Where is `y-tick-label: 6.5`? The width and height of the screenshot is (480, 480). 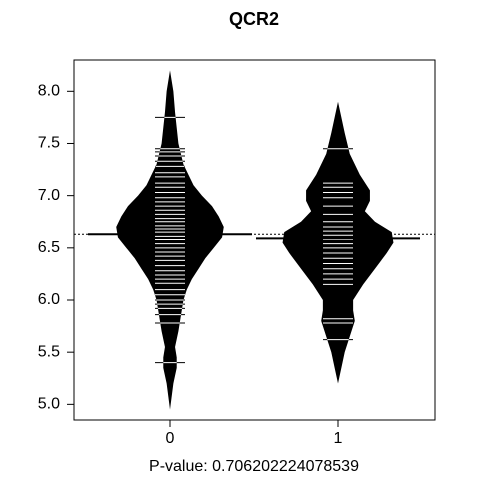
y-tick-label: 6.5 is located at coordinates (49, 247).